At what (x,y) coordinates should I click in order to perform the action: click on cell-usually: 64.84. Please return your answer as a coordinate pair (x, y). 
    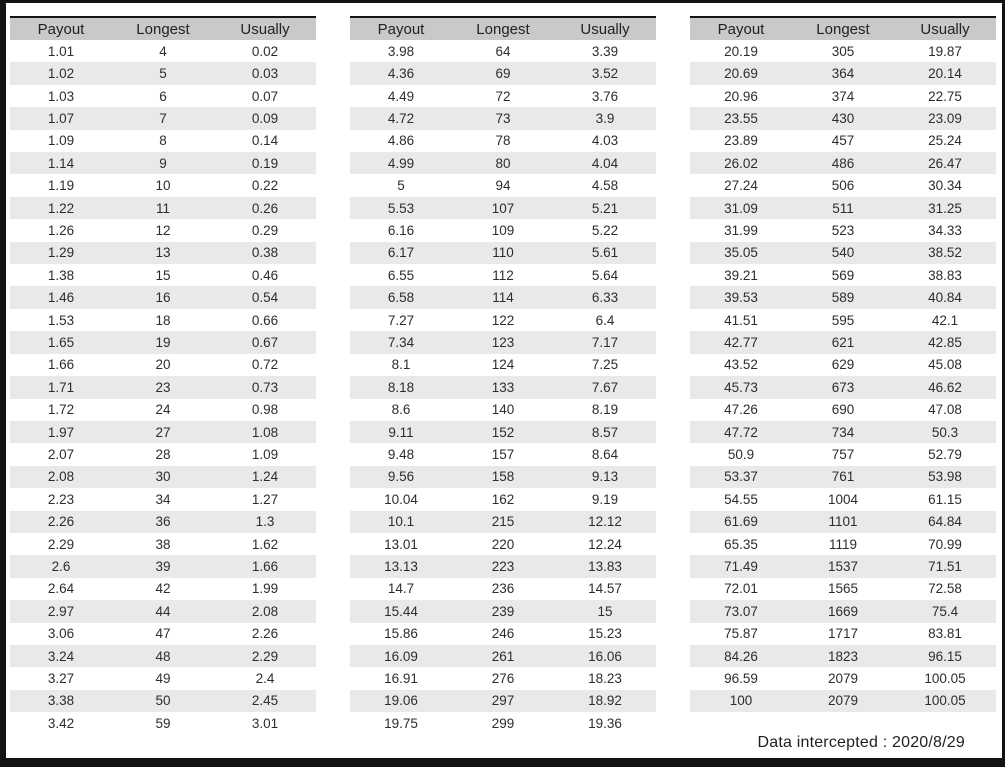
    Looking at the image, I should click on (945, 522).